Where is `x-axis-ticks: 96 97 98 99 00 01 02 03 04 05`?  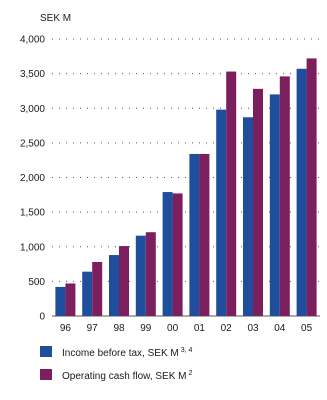 x-axis-ticks: 96 97 98 99 00 01 02 03 04 05 is located at coordinates (186, 328).